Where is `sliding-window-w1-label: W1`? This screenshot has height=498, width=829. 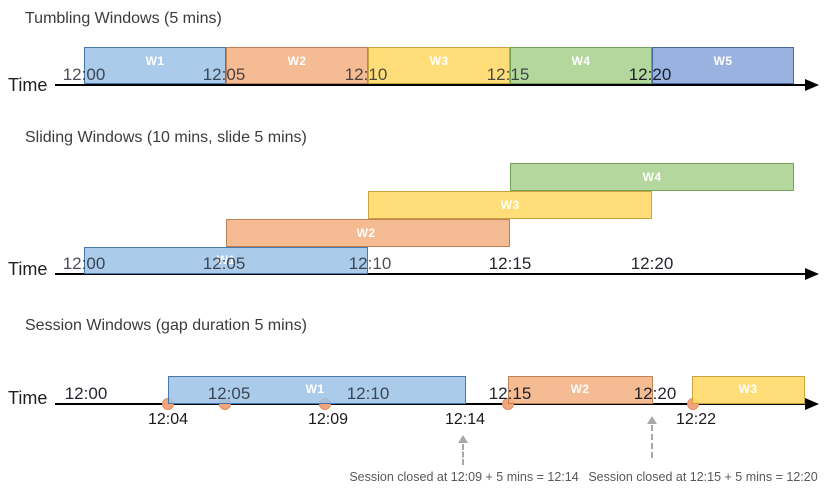 sliding-window-w1-label: W1 is located at coordinates (226, 260).